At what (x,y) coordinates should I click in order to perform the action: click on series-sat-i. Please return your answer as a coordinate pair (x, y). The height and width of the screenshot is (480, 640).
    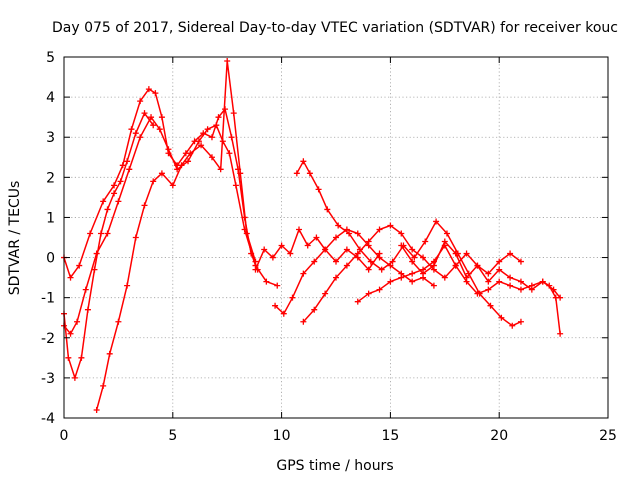
    Looking at the image, I should click on (459, 289).